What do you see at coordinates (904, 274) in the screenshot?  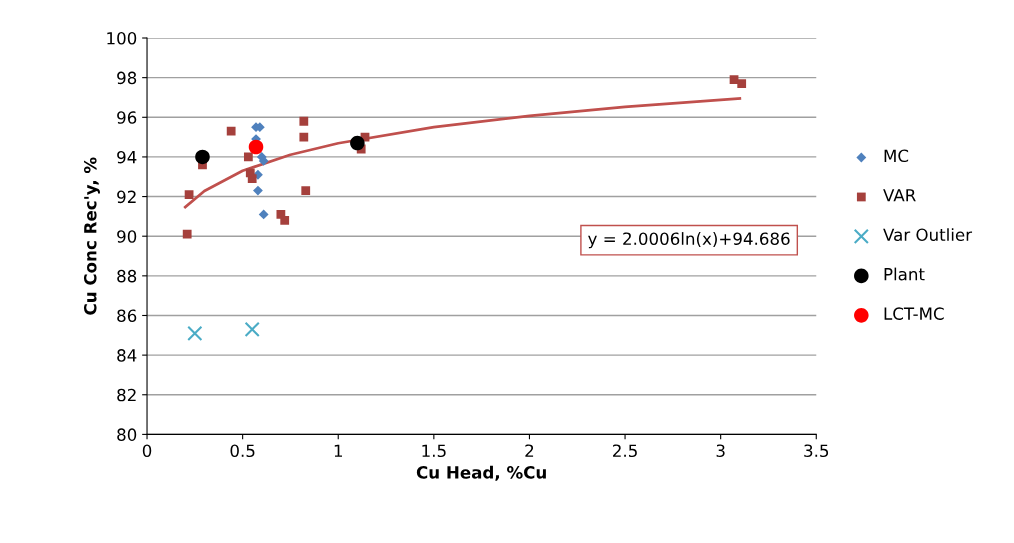 I see `legend-label: Plant` at bounding box center [904, 274].